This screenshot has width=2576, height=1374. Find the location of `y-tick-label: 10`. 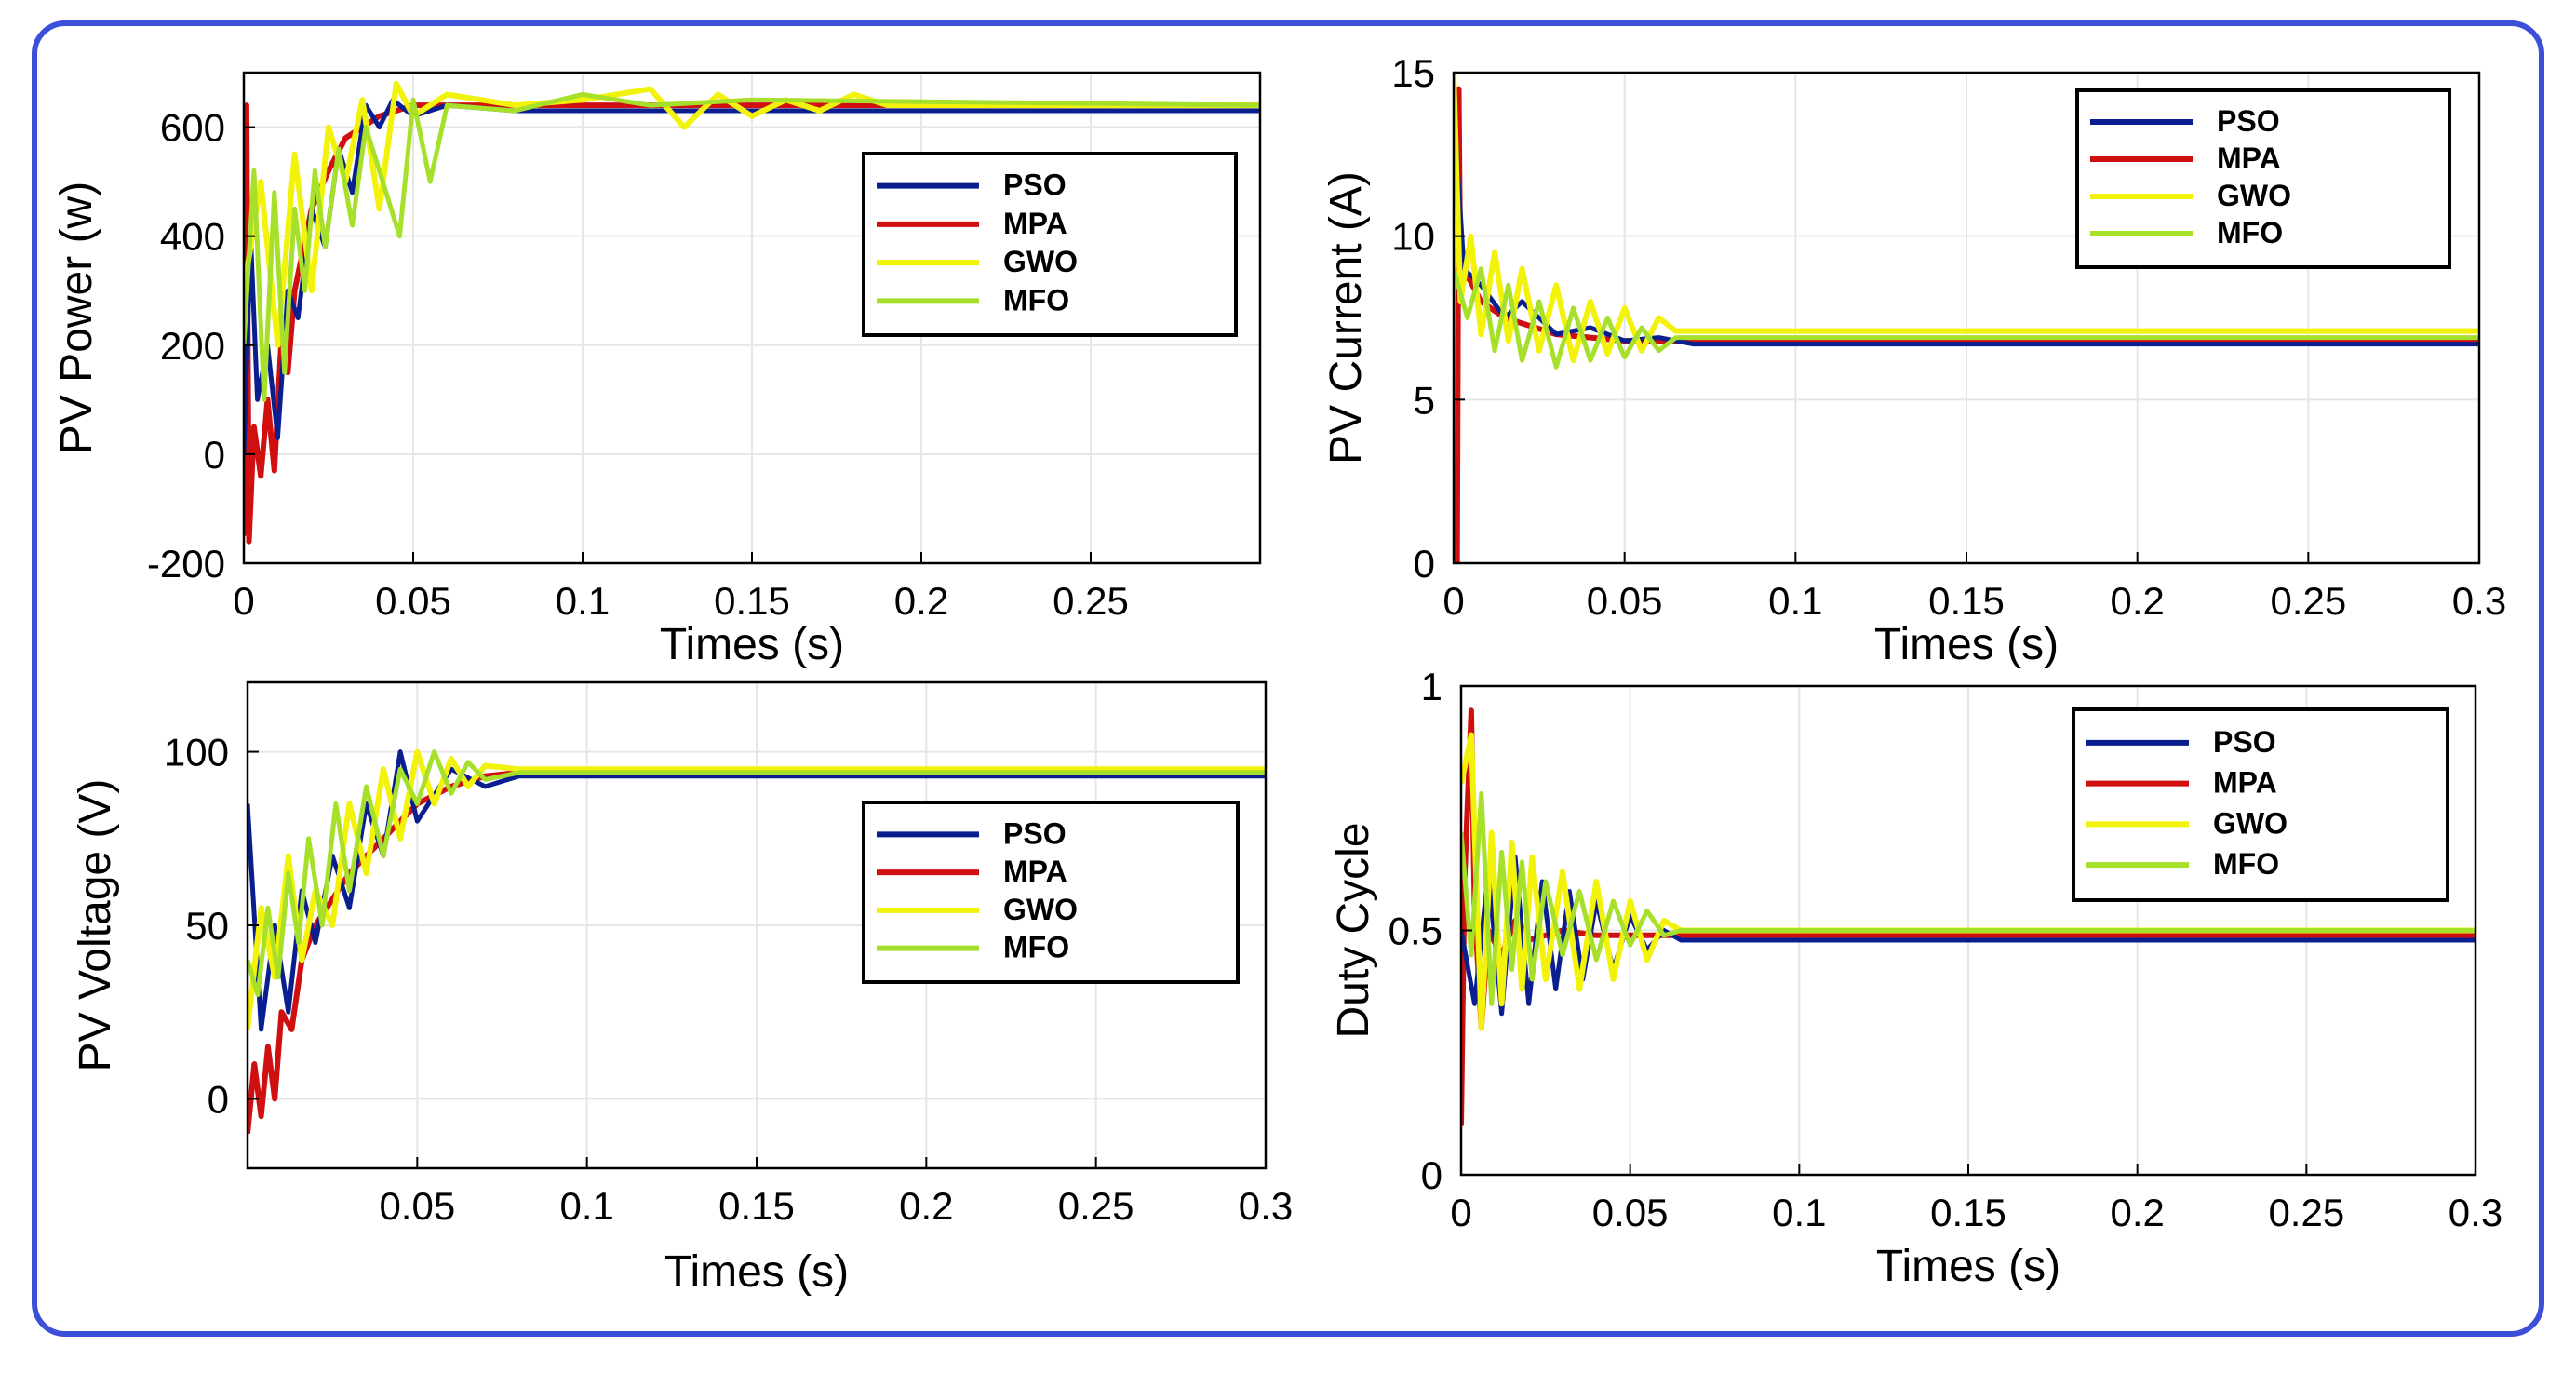

y-tick-label: 10 is located at coordinates (1413, 237).